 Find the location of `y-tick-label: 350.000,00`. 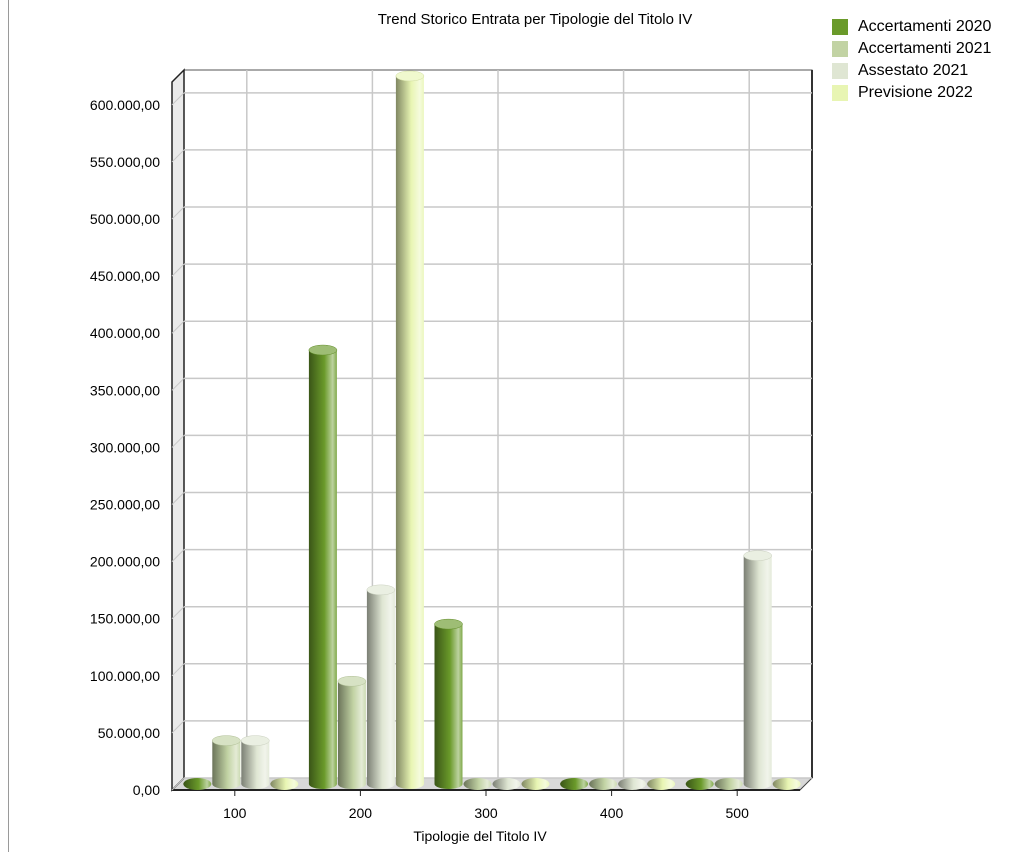

y-tick-label: 350.000,00 is located at coordinates (125, 390).